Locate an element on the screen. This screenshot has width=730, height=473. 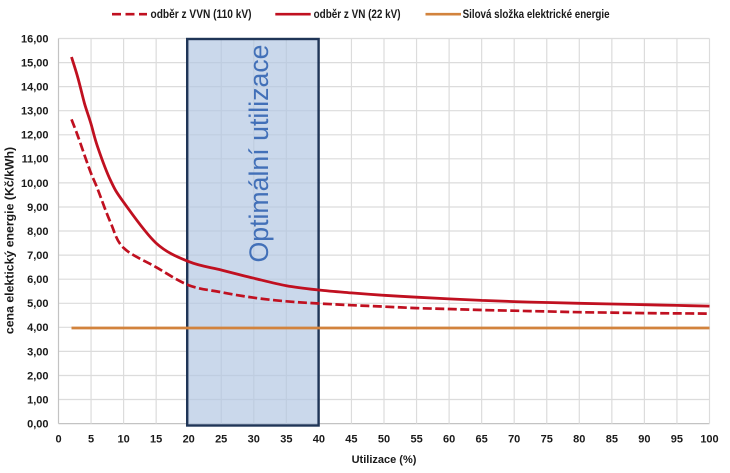
svg-text: 15 is located at coordinates (156, 439).